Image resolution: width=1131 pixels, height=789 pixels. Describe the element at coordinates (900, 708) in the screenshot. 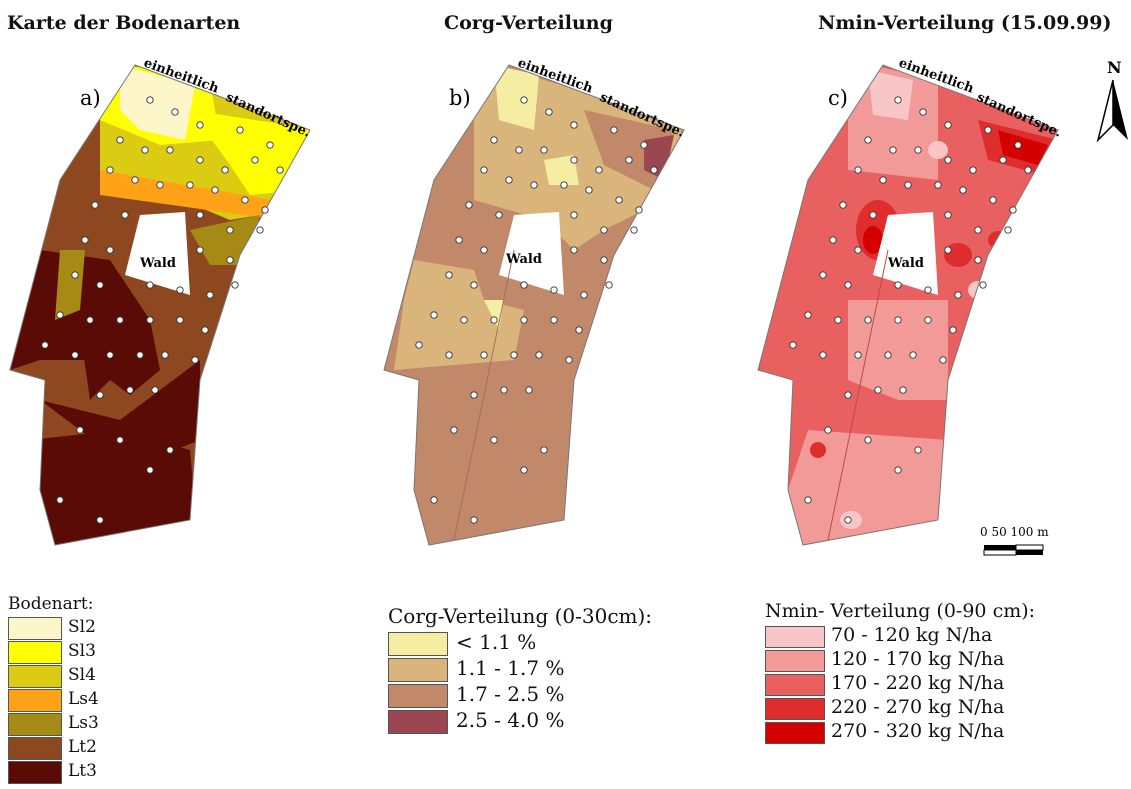

I see `legend-item: 220 - 270 kg N/ha` at that location.